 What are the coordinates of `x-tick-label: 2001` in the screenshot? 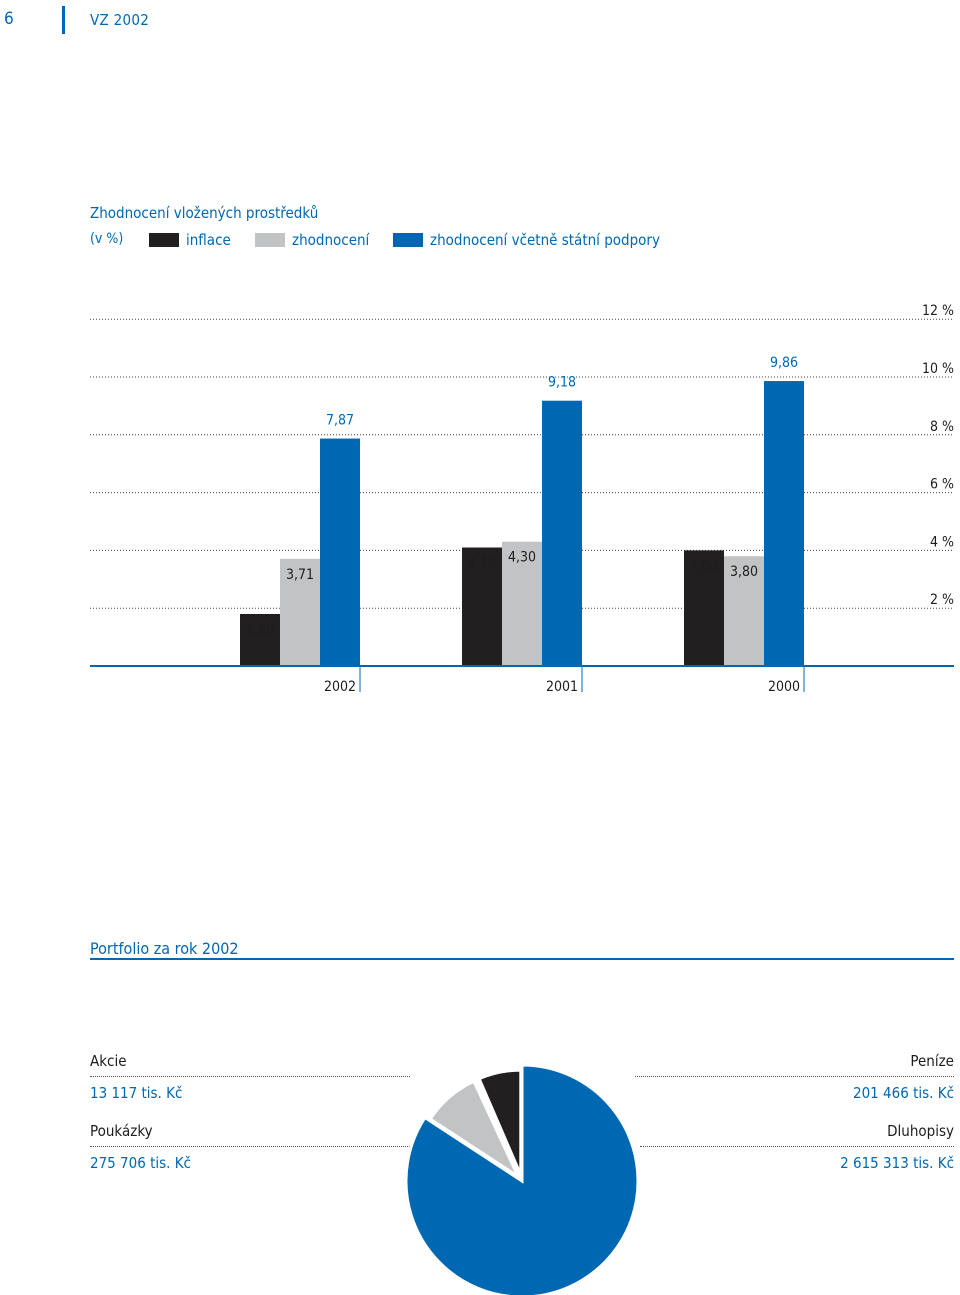 It's located at (562, 687).